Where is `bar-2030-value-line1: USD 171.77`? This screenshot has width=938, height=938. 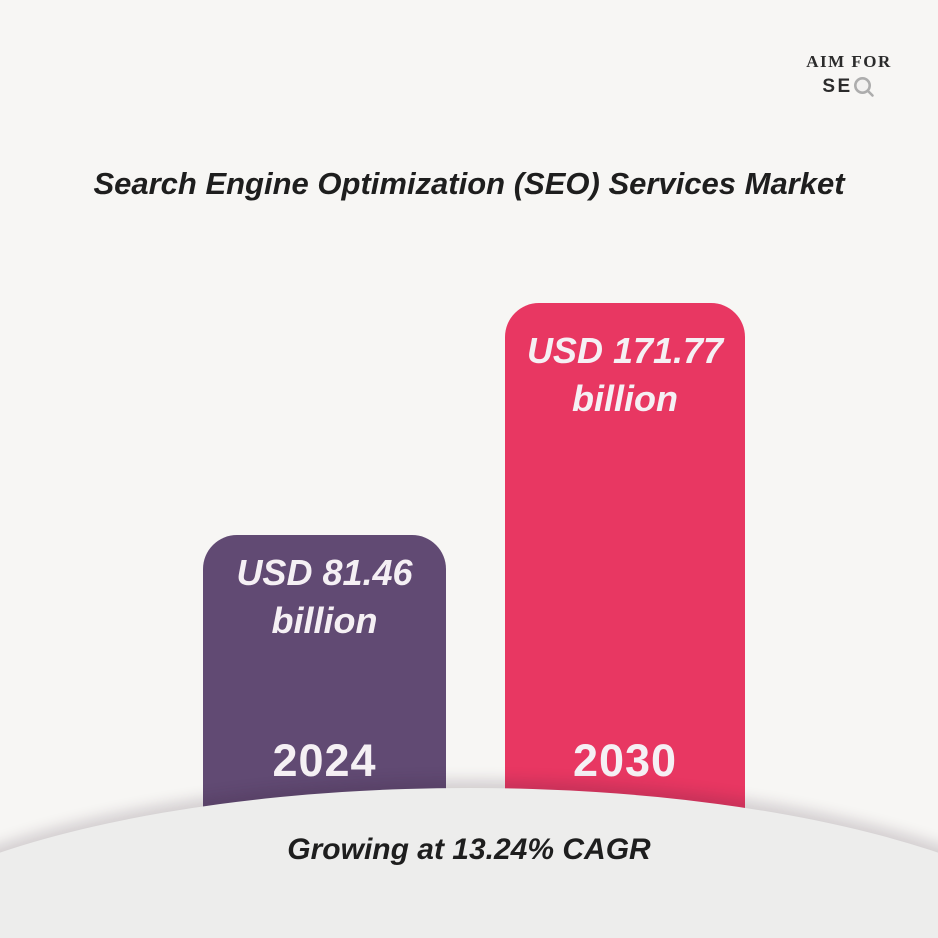
bar-2030-value-line1: USD 171.77 is located at coordinates (625, 350).